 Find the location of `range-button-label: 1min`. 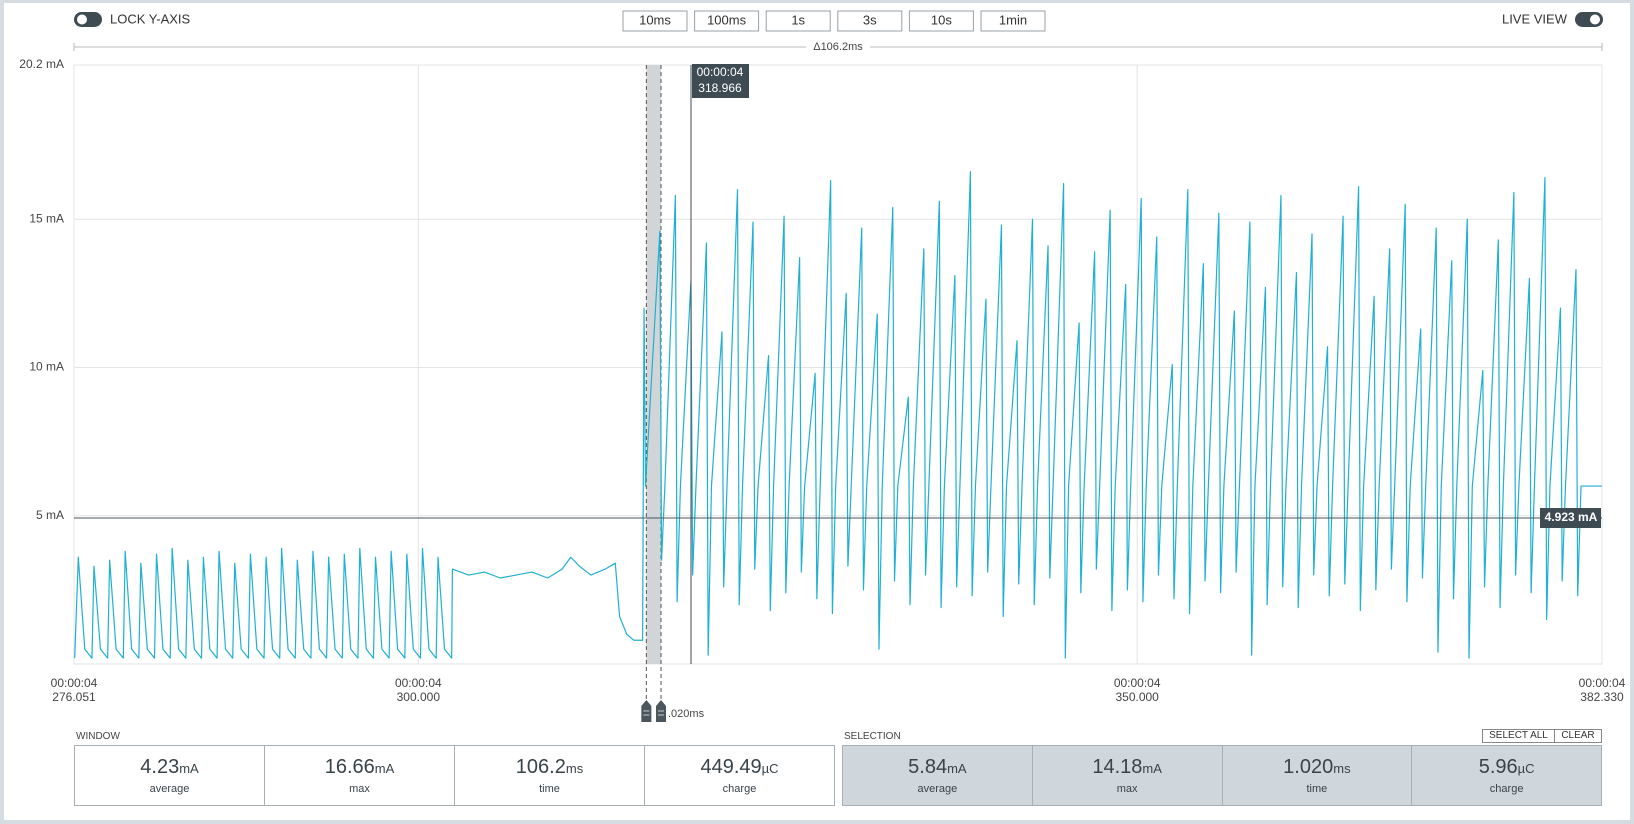

range-button-label: 1min is located at coordinates (1013, 19).